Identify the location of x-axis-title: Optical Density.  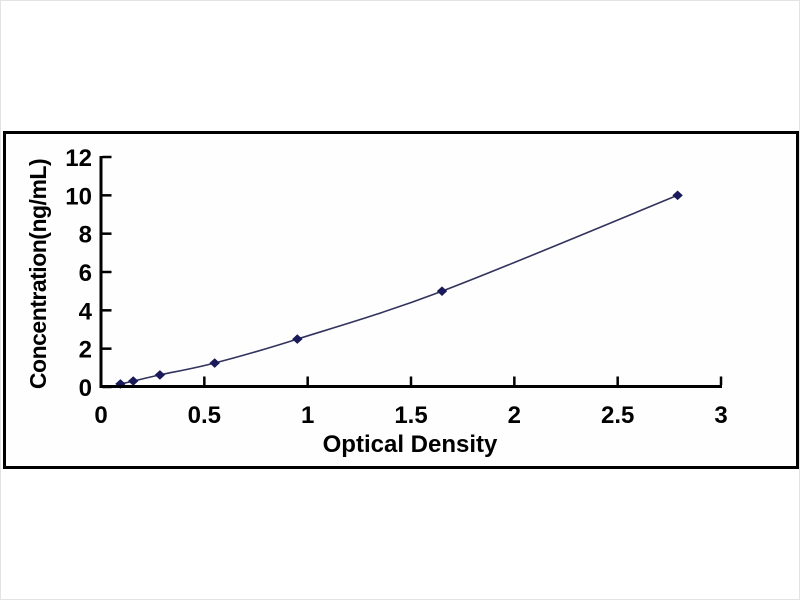
(410, 444).